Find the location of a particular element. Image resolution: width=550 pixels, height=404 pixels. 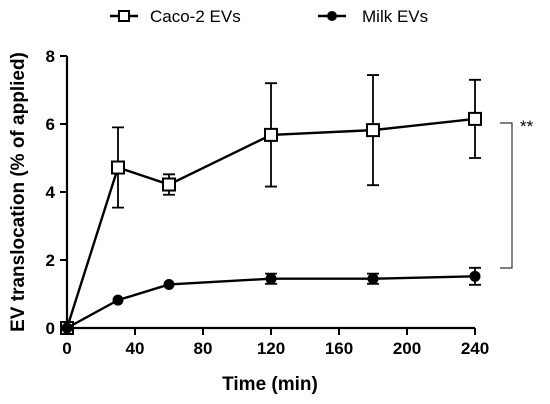

legend-marker-caco2 is located at coordinates (124, 16).